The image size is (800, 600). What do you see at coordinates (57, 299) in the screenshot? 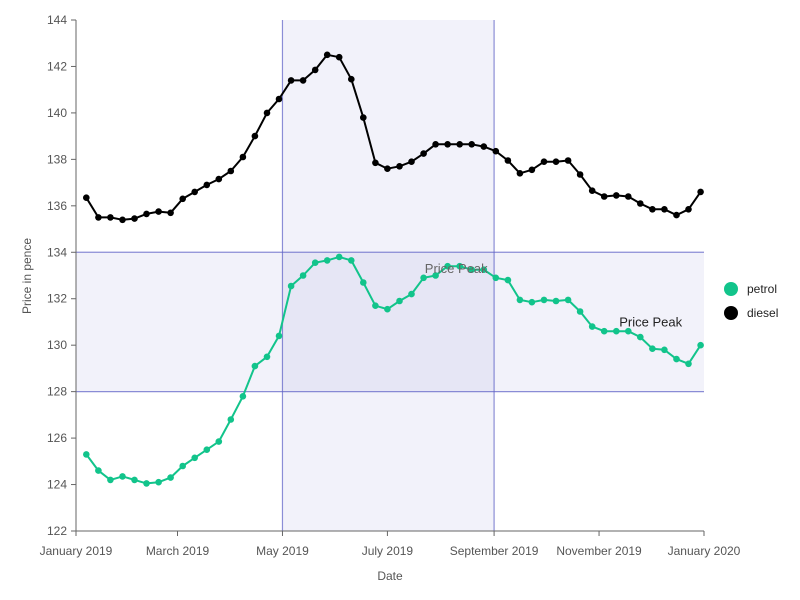
I see `y-tick-label: 132` at bounding box center [57, 299].